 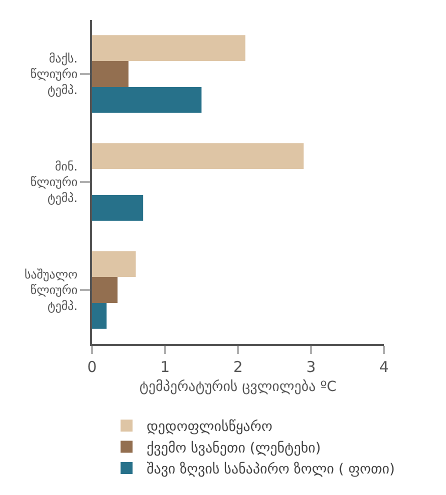 I want to click on legend-label: ქვემო სვანეთი (ლენტეხი), so click(x=233, y=448).